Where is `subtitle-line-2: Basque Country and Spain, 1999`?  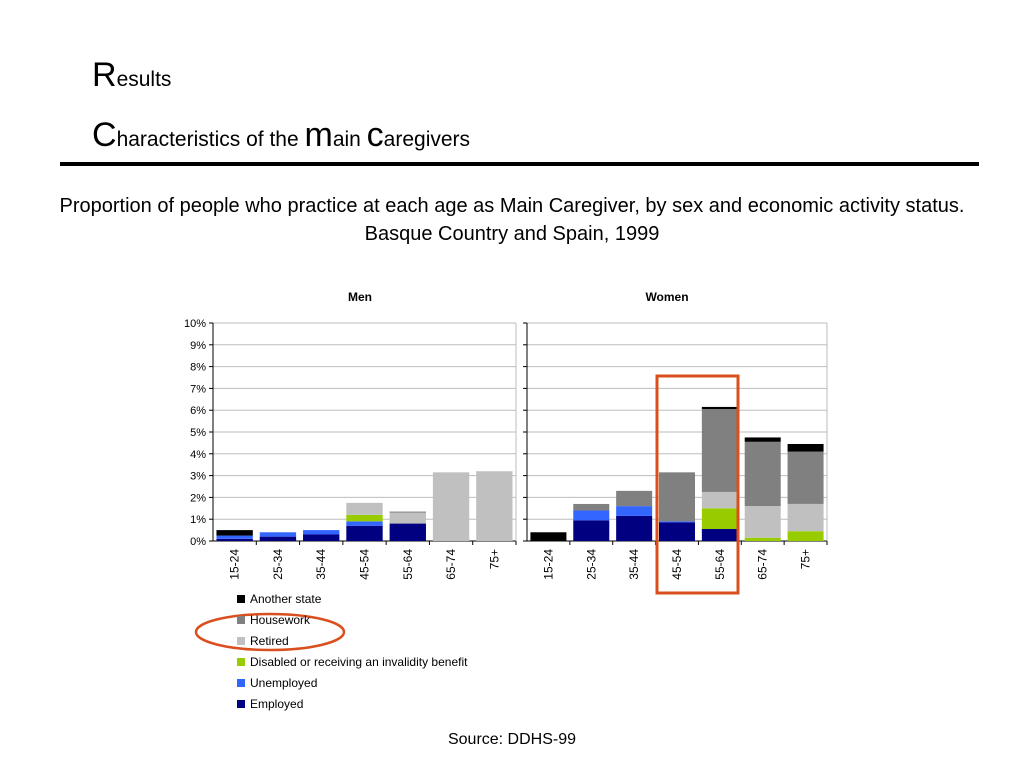 subtitle-line-2: Basque Country and Spain, 1999 is located at coordinates (512, 234).